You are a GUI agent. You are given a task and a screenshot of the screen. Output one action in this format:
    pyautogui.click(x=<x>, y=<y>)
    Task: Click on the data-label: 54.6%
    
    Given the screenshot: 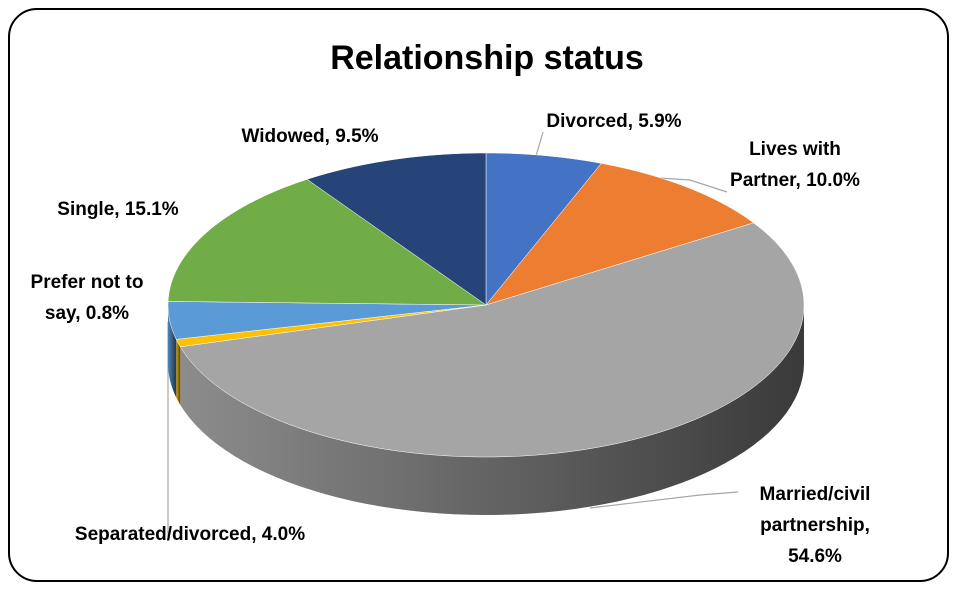 What is the action you would take?
    pyautogui.click(x=815, y=556)
    